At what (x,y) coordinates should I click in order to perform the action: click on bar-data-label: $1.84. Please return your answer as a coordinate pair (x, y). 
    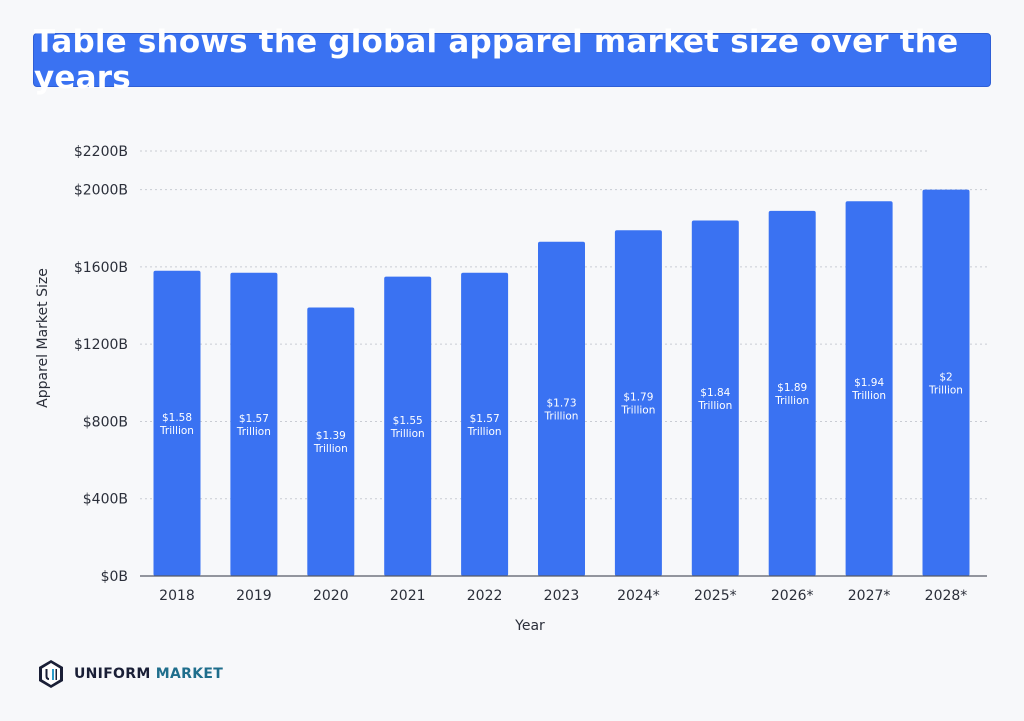
    Looking at the image, I should click on (715, 393).